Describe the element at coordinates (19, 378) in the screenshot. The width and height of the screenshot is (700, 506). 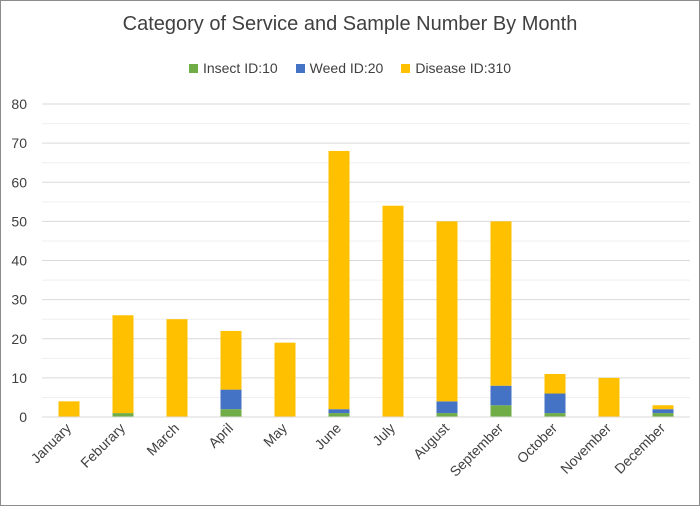
I see `y-tick-label: 10` at that location.